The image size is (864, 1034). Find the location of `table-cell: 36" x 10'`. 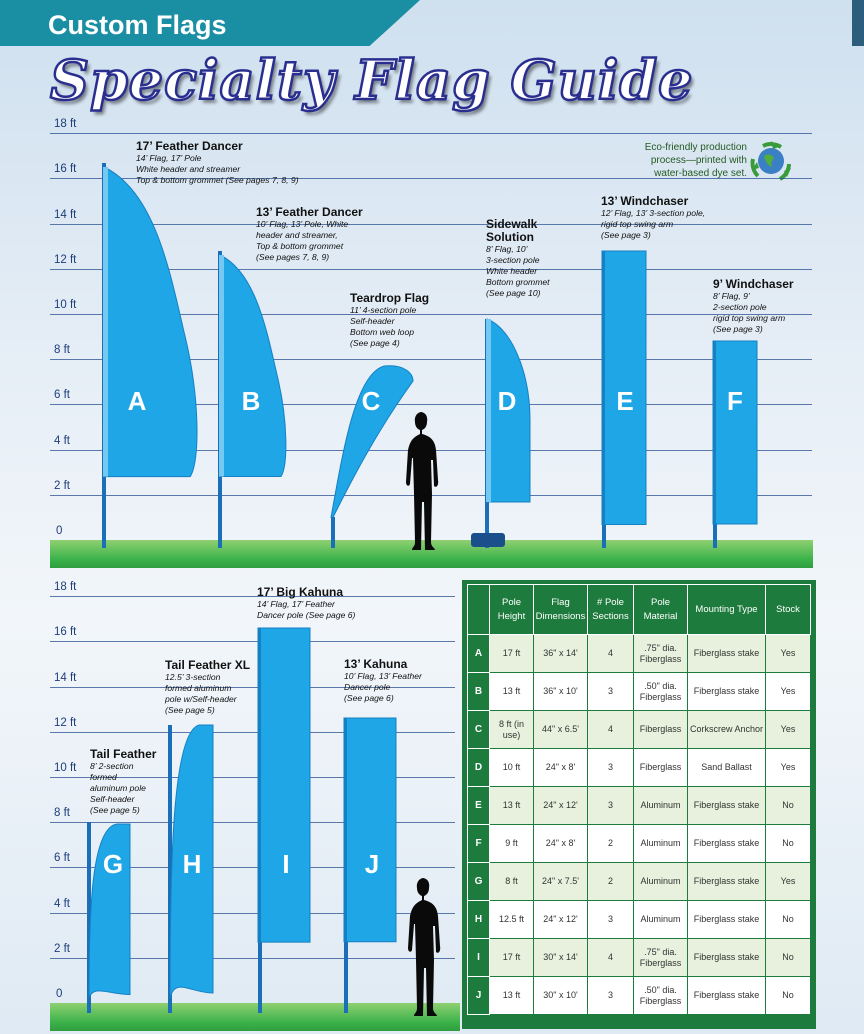

table-cell: 36" x 10' is located at coordinates (560, 691).